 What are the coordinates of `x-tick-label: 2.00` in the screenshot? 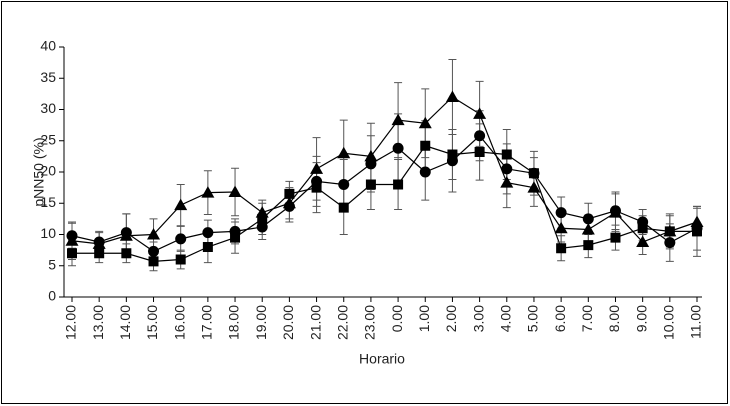 It's located at (451, 318).